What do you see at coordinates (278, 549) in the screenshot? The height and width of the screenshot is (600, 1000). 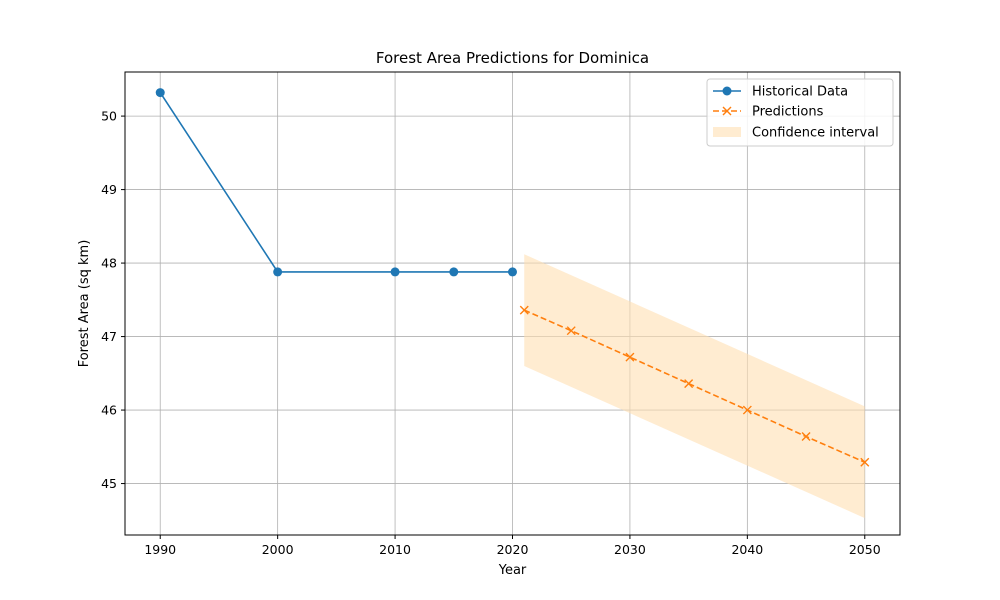 I see `x-tick-label: 2000` at bounding box center [278, 549].